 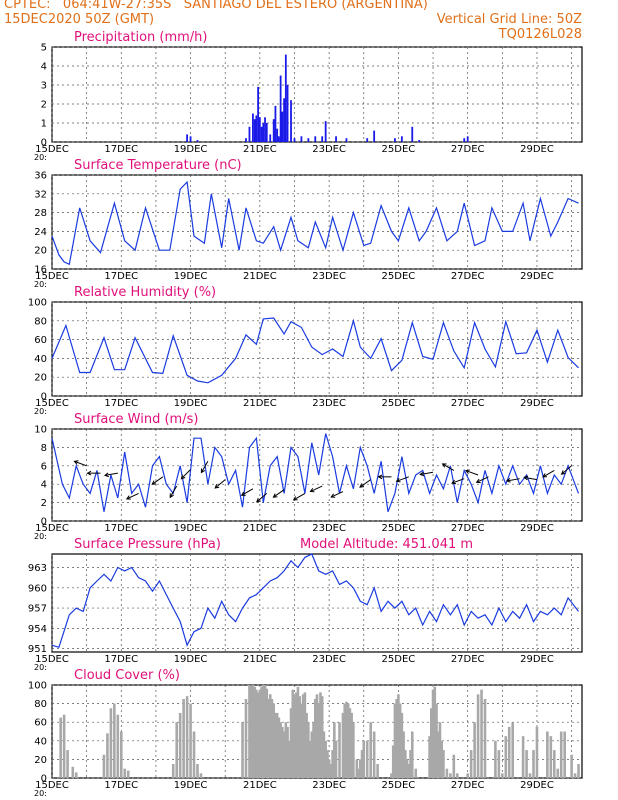 I want to click on pressure-xtick-label: 15DEC, so click(x=52, y=659).